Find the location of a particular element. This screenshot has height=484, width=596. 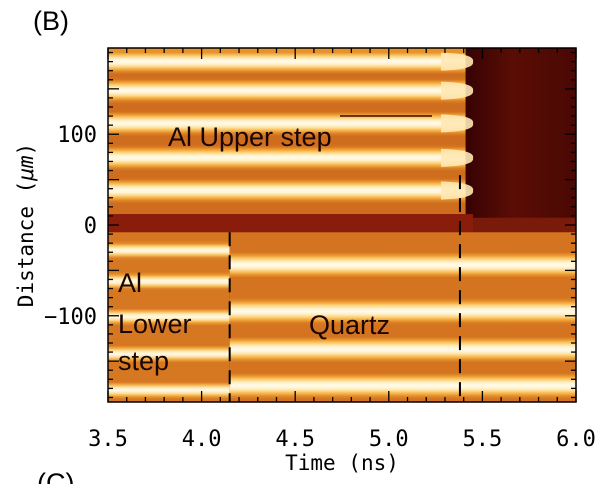

x-axis-label: Time (ns) is located at coordinates (342, 463).